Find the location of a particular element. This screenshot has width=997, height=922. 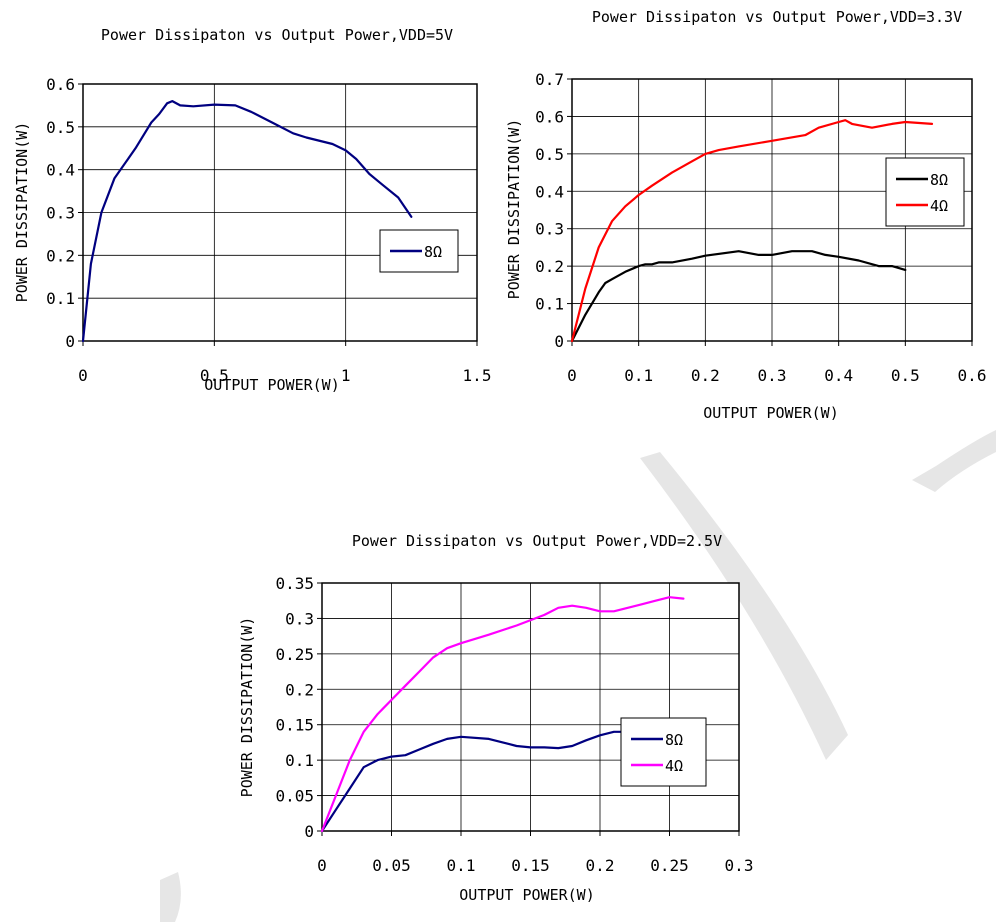

x-tick-label: 0.05 is located at coordinates (391, 865).